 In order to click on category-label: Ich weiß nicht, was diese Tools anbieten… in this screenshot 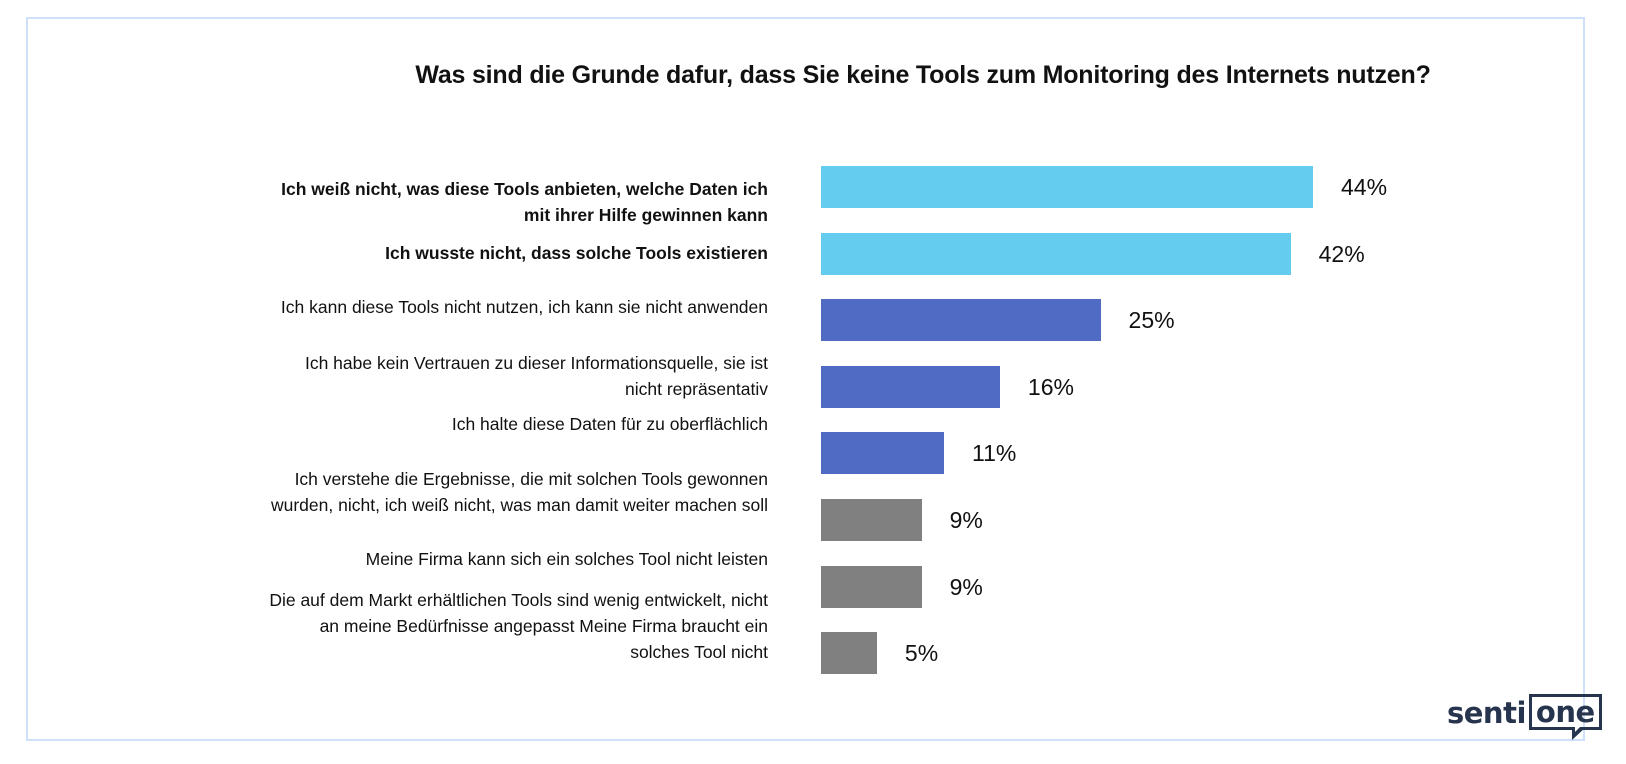, I will do `click(468, 202)`.